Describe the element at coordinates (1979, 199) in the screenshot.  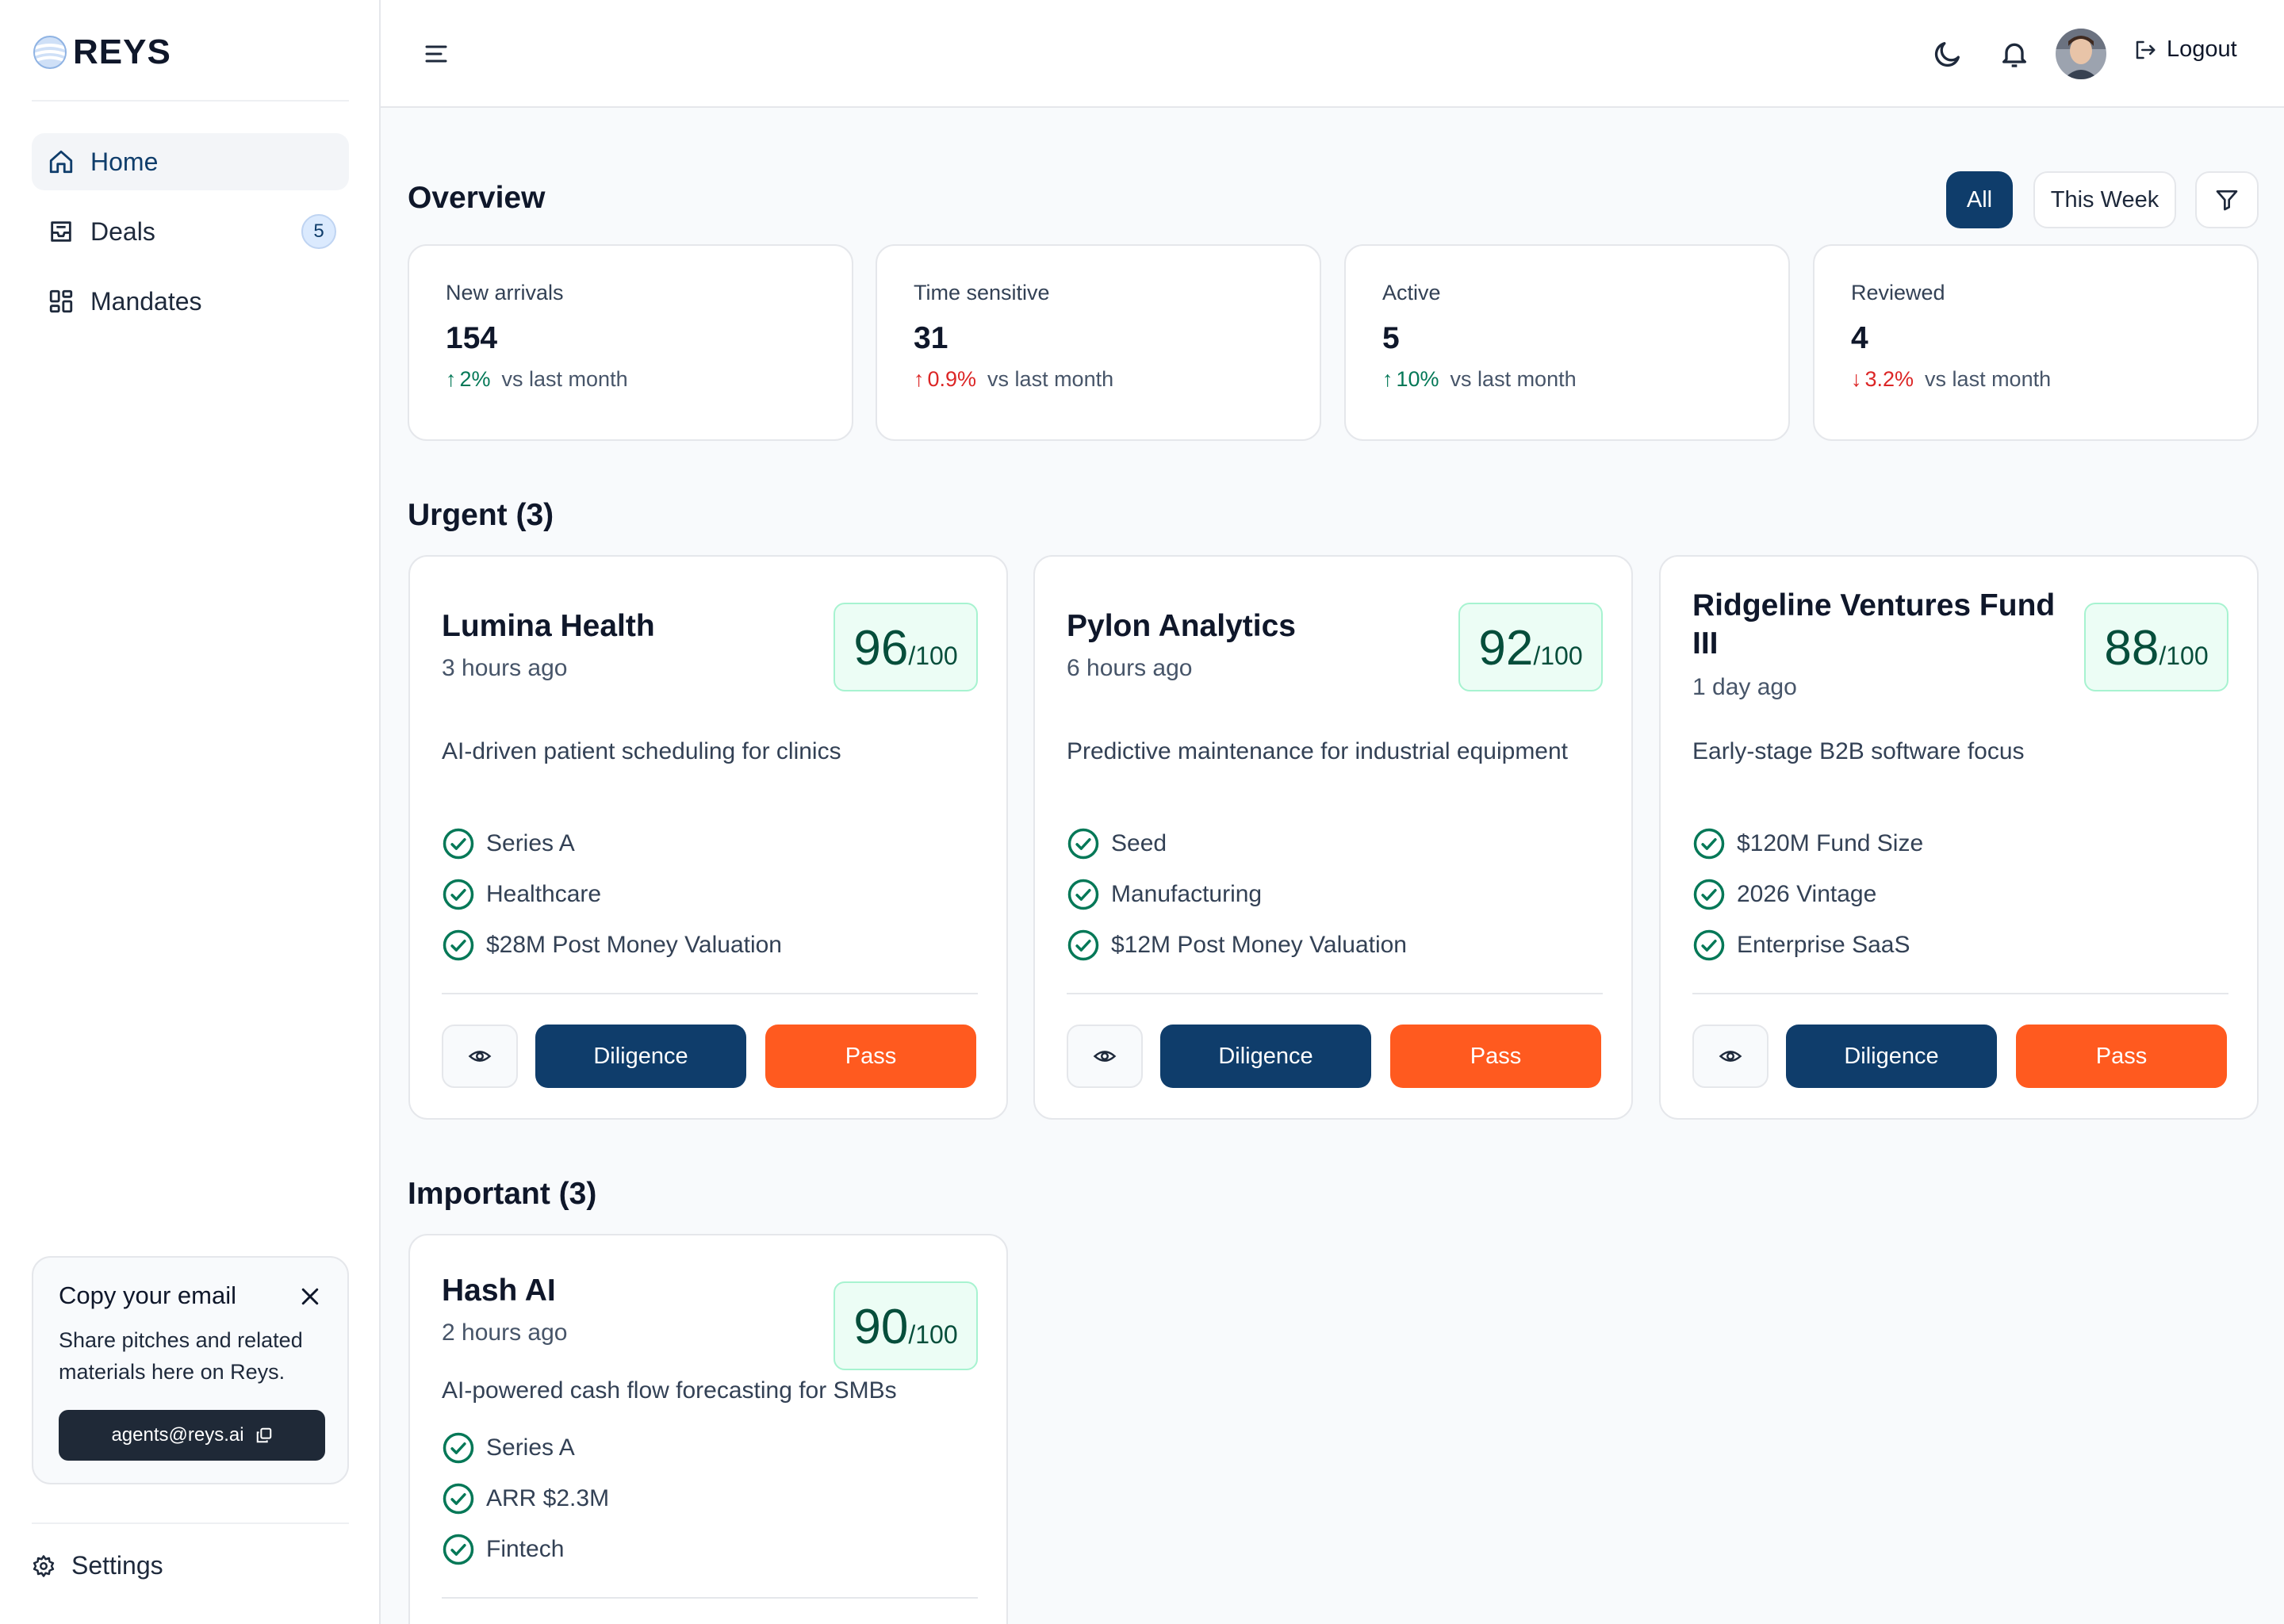
I see `filter-all-button: All` at that location.